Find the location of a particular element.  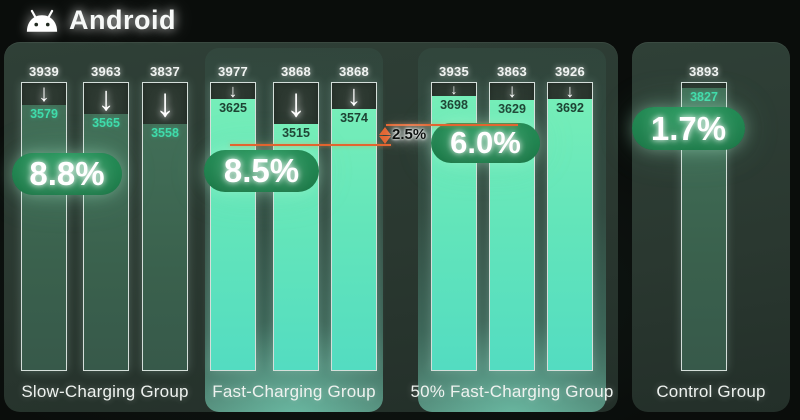

group-label: Fast-Charging Group is located at coordinates (294, 391).